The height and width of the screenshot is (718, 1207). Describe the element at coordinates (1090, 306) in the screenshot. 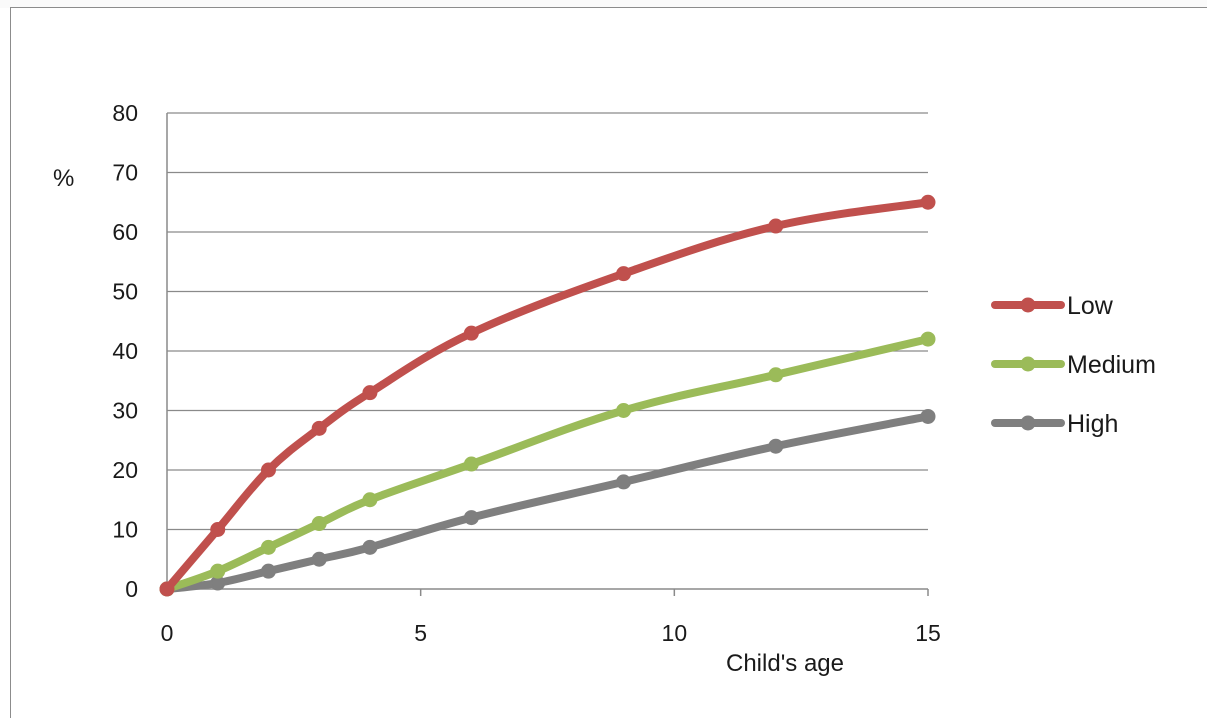

I see `legend-label-low: Low` at that location.